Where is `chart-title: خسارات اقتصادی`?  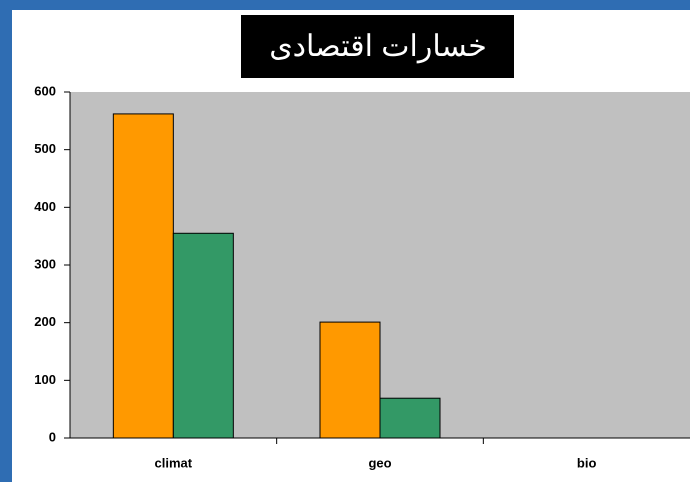 chart-title: خسارات اقتصادی is located at coordinates (378, 47).